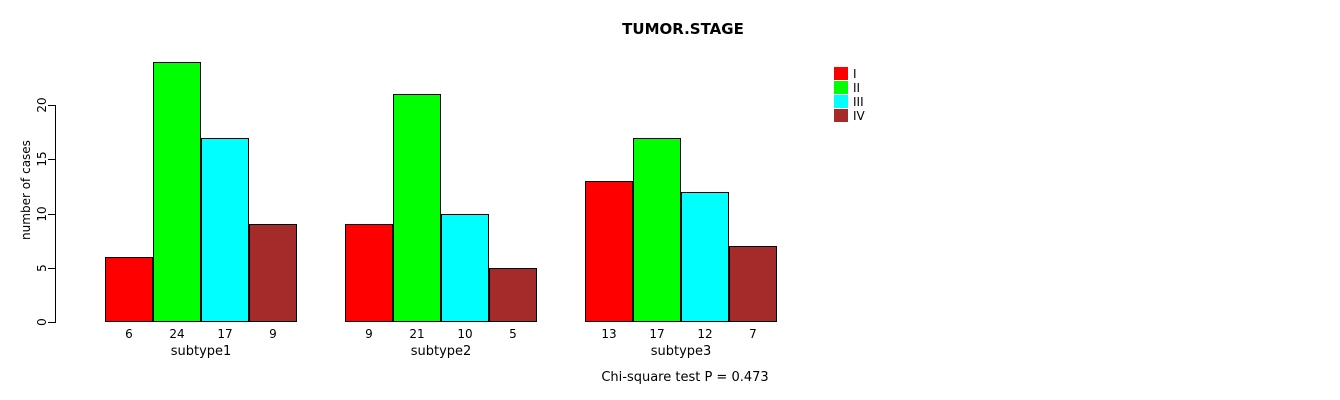 Image resolution: width=1340 pixels, height=400 pixels. Describe the element at coordinates (859, 115) in the screenshot. I see `legend-label-IV: IV` at that location.